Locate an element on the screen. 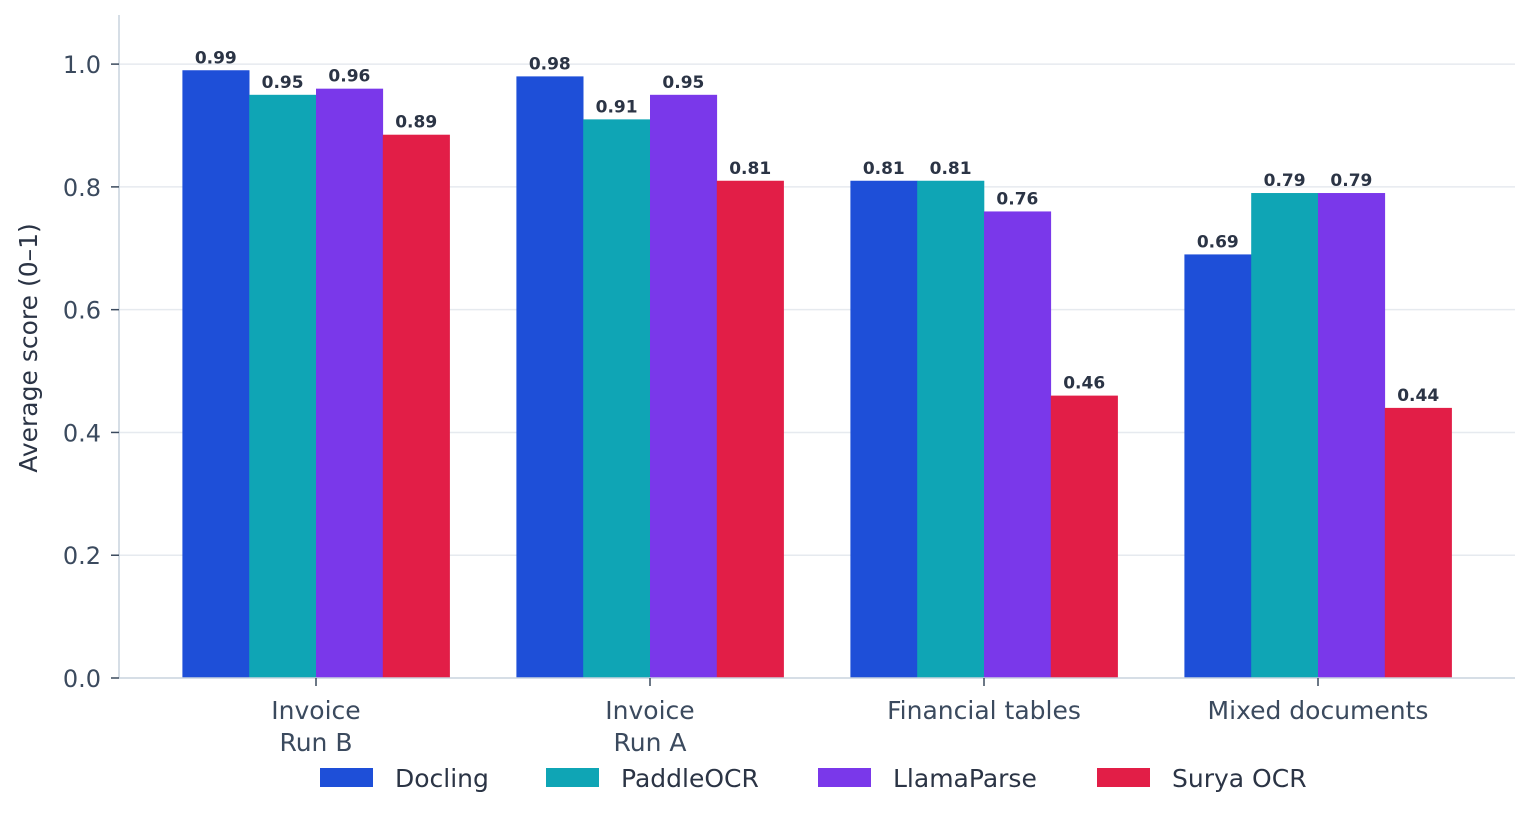 The width and height of the screenshot is (1529, 820). data-label: 0.91 is located at coordinates (617, 107).